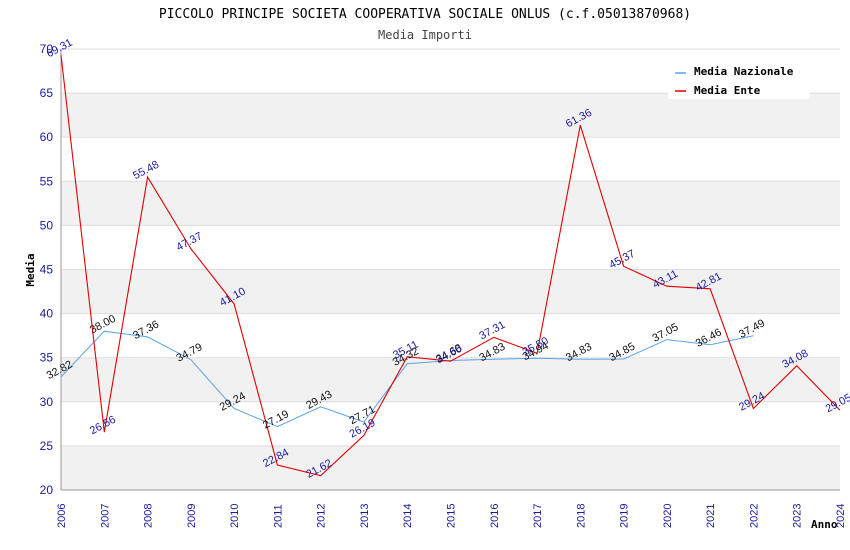 The image size is (850, 550). What do you see at coordinates (60, 49) in the screenshot?
I see `data-label-media-ente-2006: 69.31` at bounding box center [60, 49].